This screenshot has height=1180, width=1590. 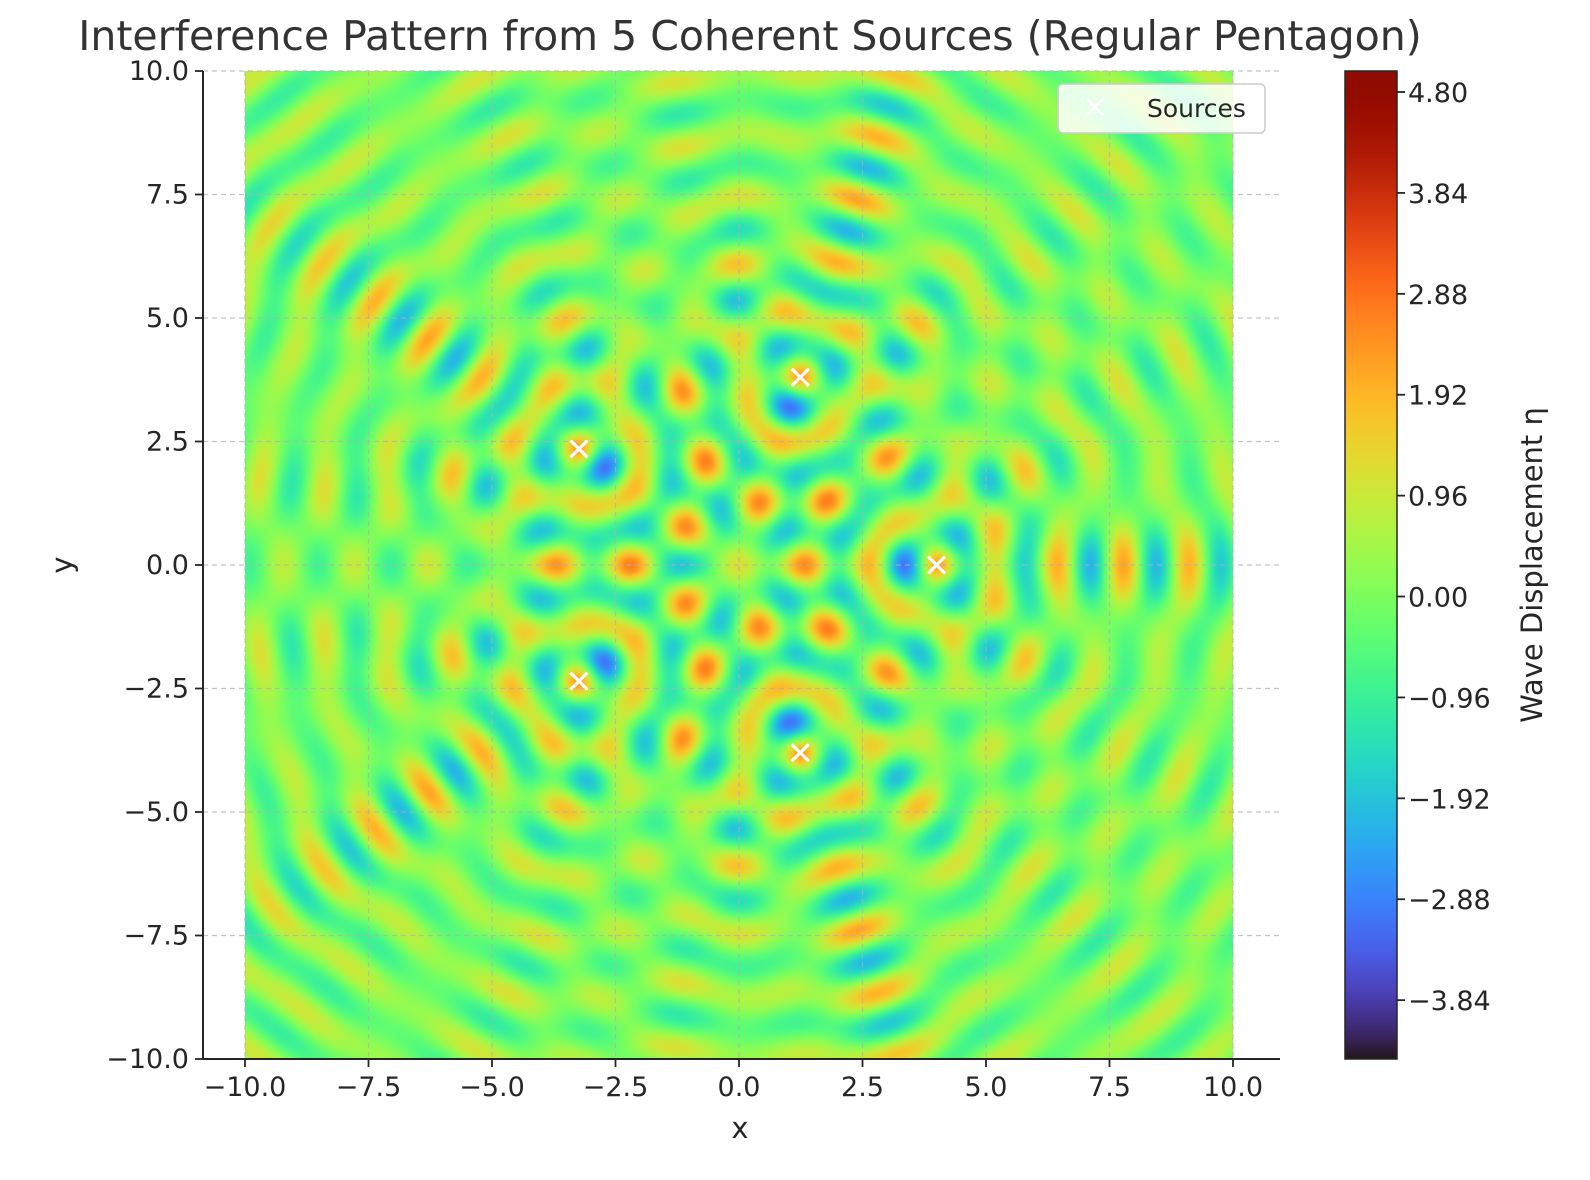 I want to click on colorbar-tick-label: 1.92, so click(x=1438, y=396).